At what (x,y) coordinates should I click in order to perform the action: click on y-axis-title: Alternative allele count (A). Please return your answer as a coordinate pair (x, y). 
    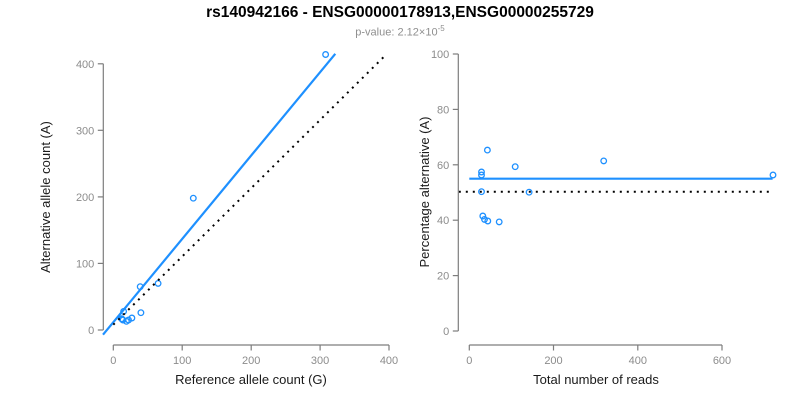
    Looking at the image, I should click on (45, 197).